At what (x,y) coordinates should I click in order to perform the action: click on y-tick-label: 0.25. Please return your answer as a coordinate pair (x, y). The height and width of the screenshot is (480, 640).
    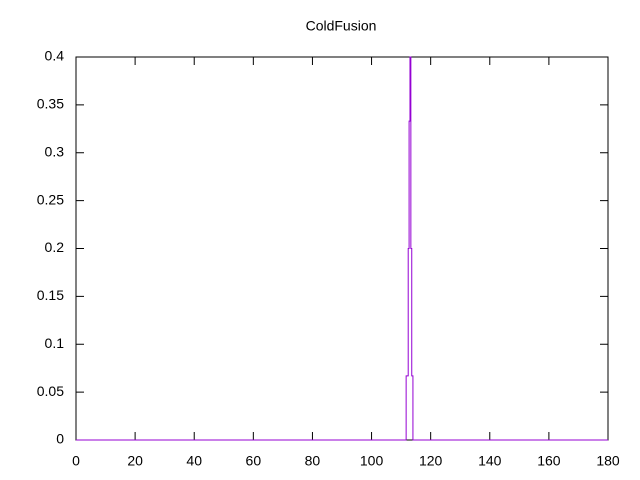
    Looking at the image, I should click on (50, 199).